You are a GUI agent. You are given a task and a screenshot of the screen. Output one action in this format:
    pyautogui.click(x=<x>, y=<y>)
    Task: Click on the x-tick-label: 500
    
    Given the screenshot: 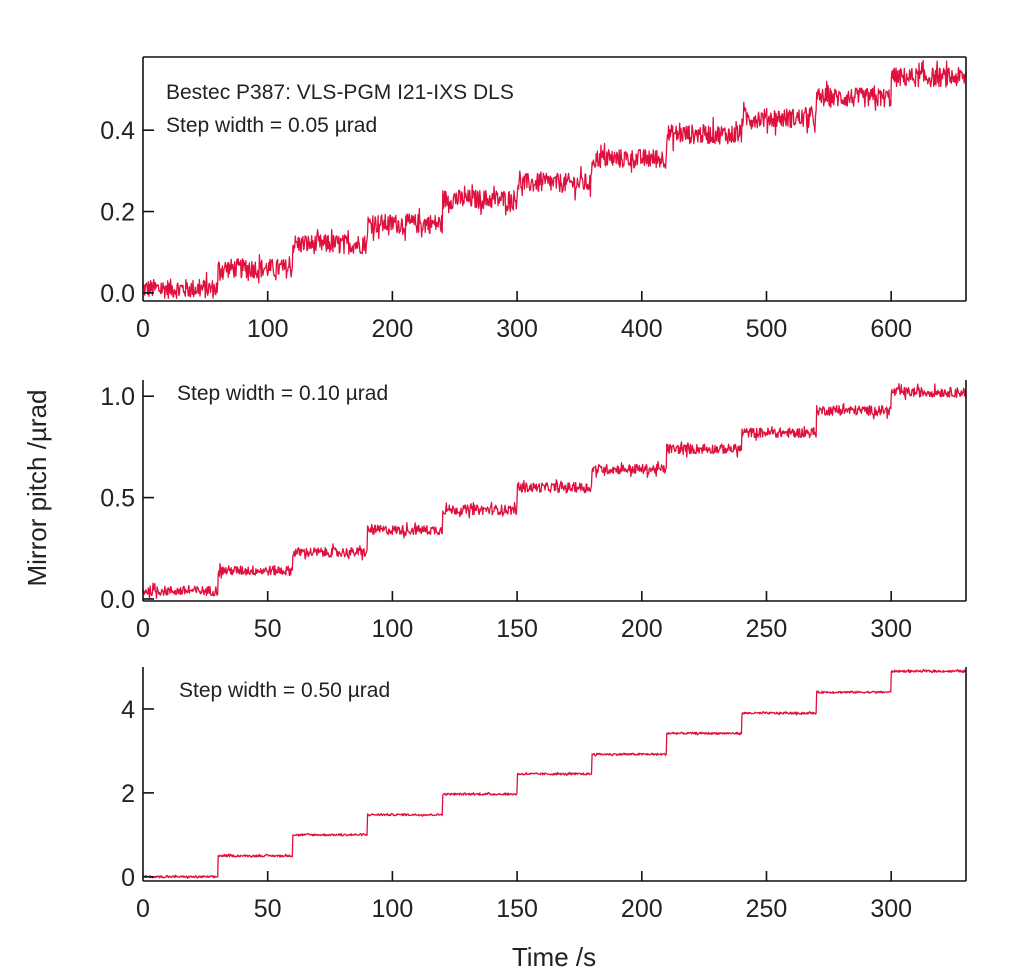 What is the action you would take?
    pyautogui.click(x=767, y=329)
    